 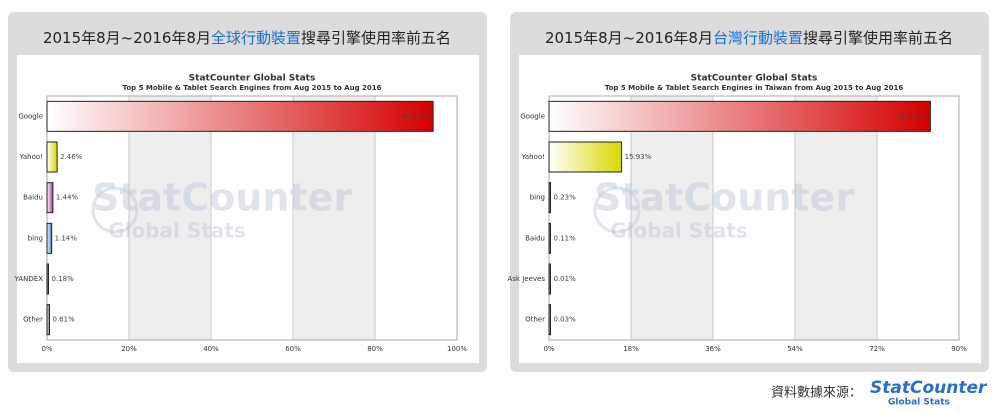 What do you see at coordinates (638, 157) in the screenshot?
I see `value-label: 15.93%` at bounding box center [638, 157].